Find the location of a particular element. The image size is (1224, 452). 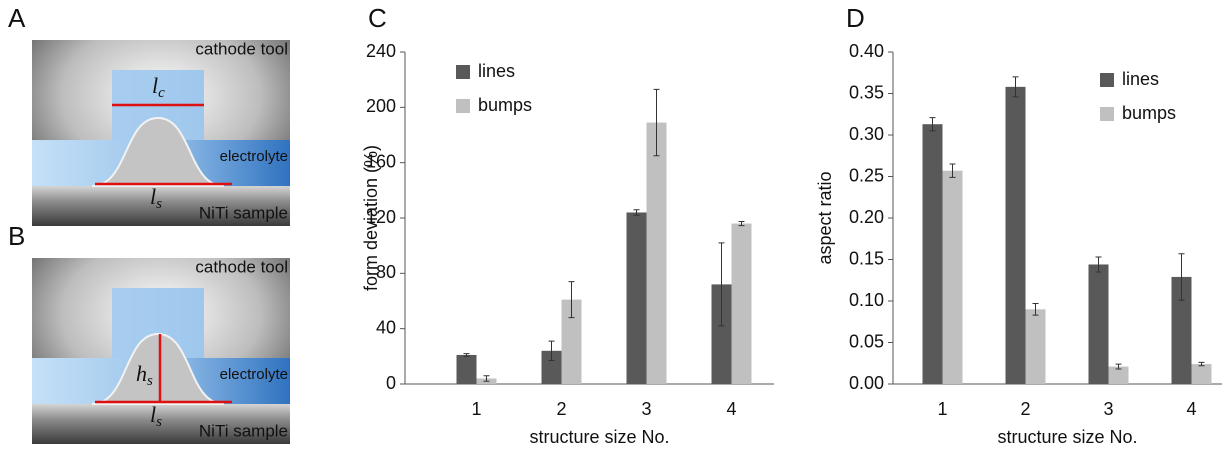

y-axis-title: form deviation (%) is located at coordinates (371, 218).